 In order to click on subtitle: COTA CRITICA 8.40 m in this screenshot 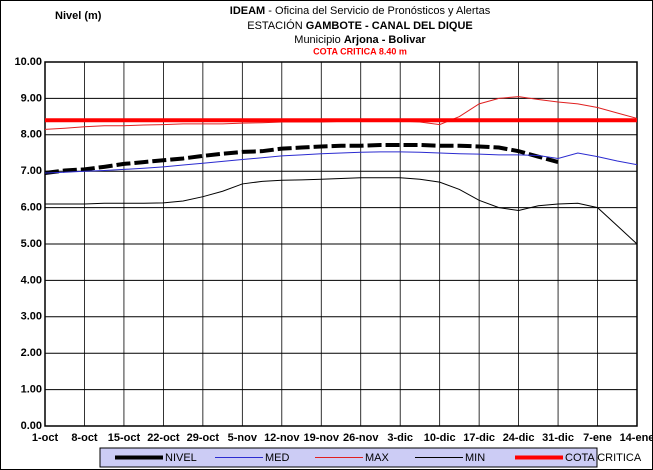, I will do `click(360, 51)`.